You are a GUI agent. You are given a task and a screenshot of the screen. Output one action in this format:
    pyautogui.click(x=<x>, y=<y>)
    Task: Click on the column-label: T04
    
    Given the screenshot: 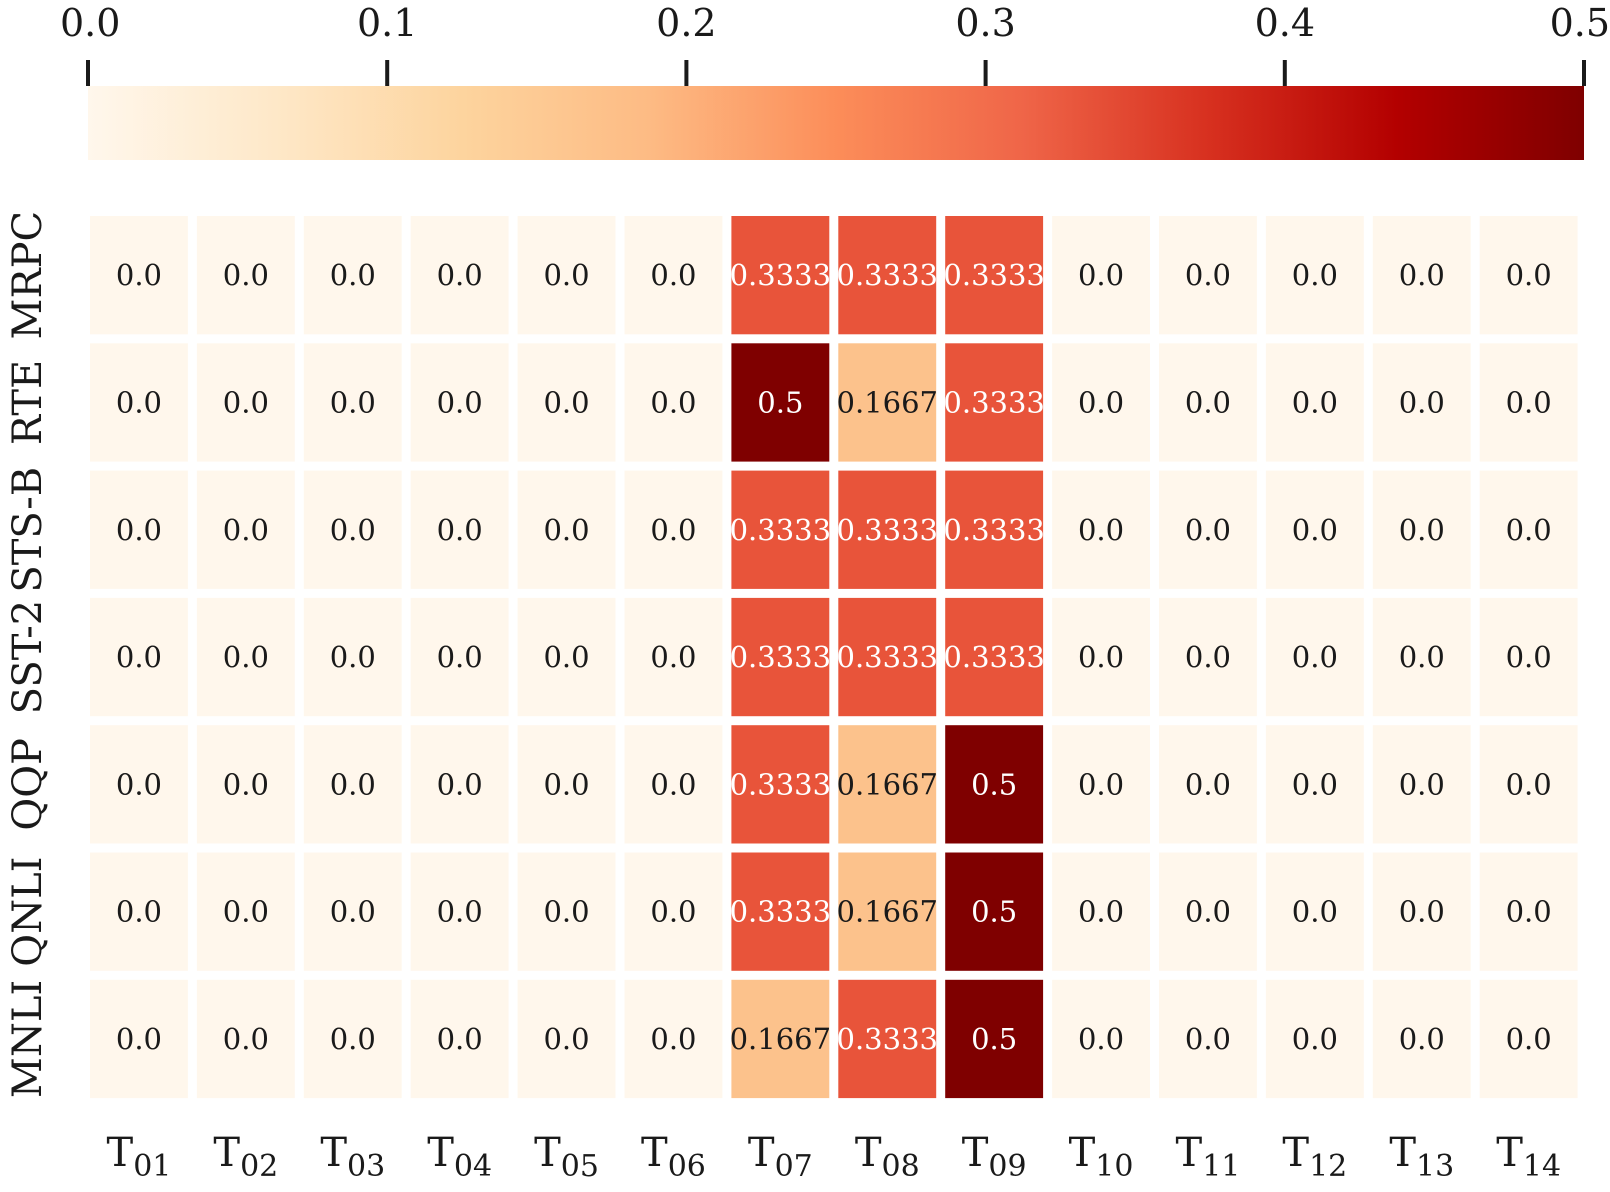 What is the action you would take?
    pyautogui.click(x=459, y=1157)
    